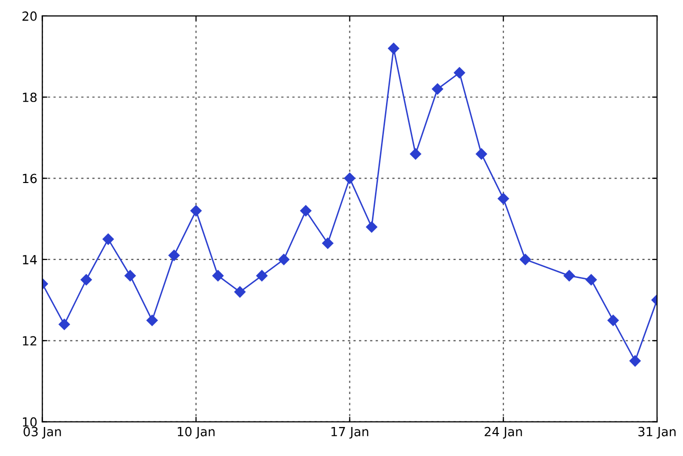 The image size is (683, 456). I want to click on x-tick-label: 17 Jan, so click(349, 433).